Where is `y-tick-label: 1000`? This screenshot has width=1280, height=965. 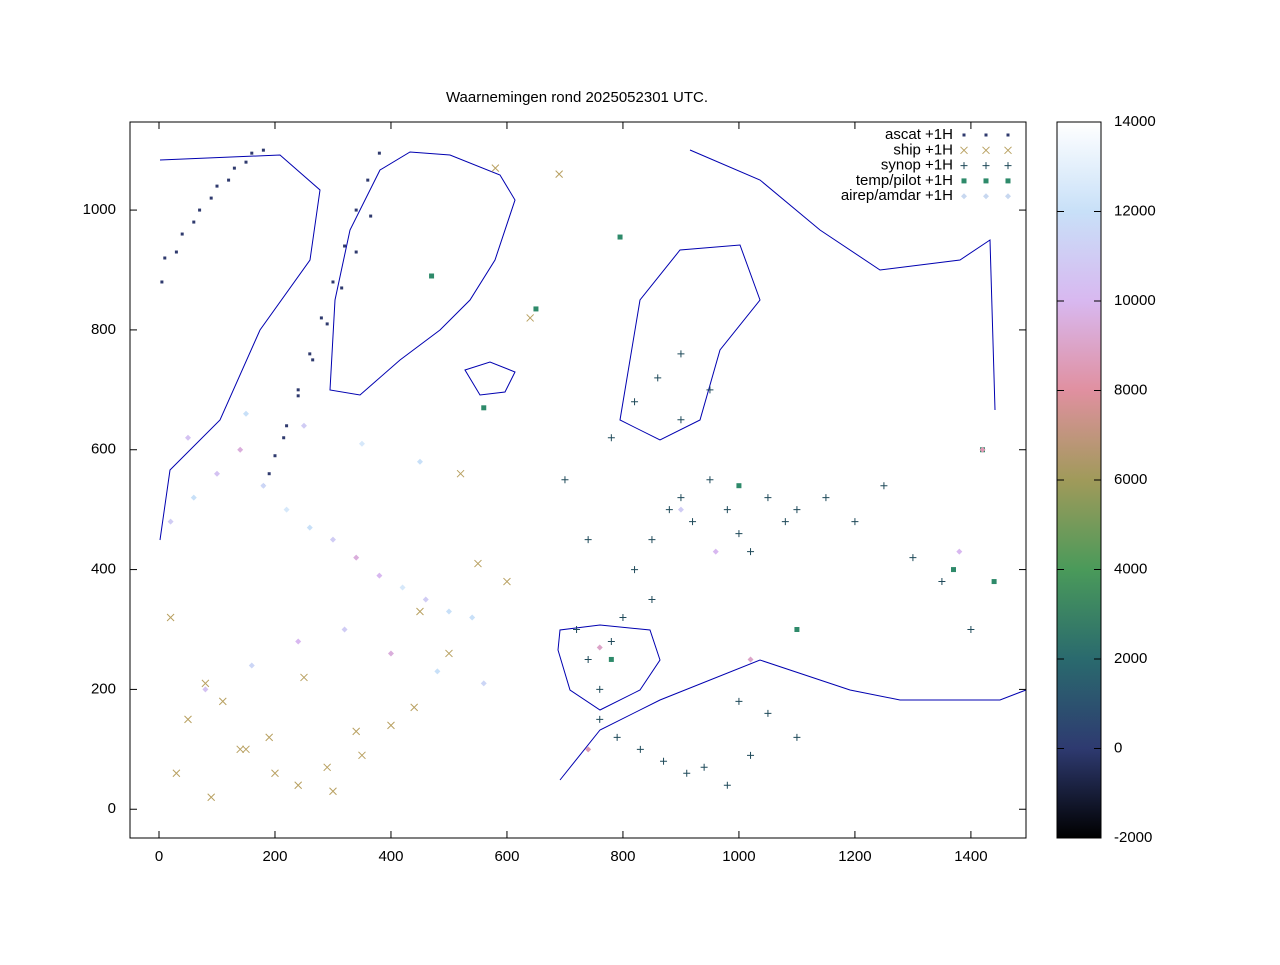 y-tick-label: 1000 is located at coordinates (99, 209).